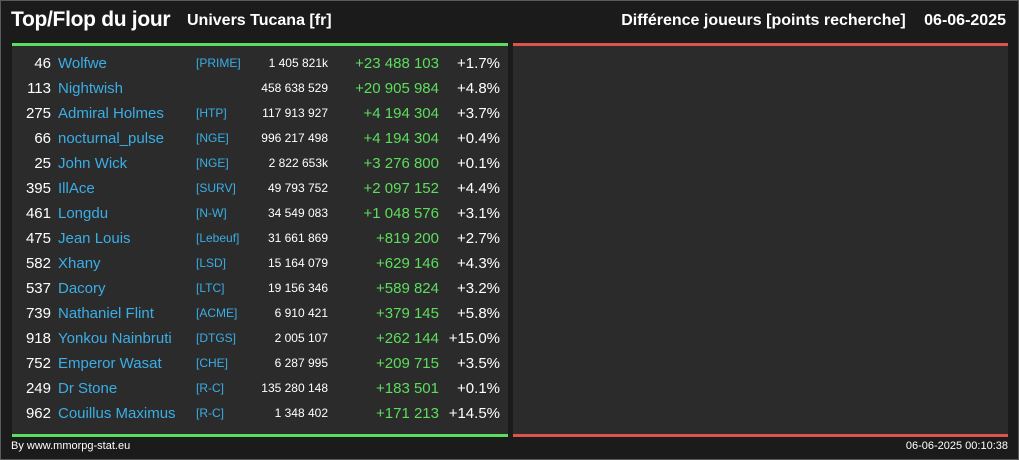  I want to click on alliance-tag: [CHE], so click(212, 363).